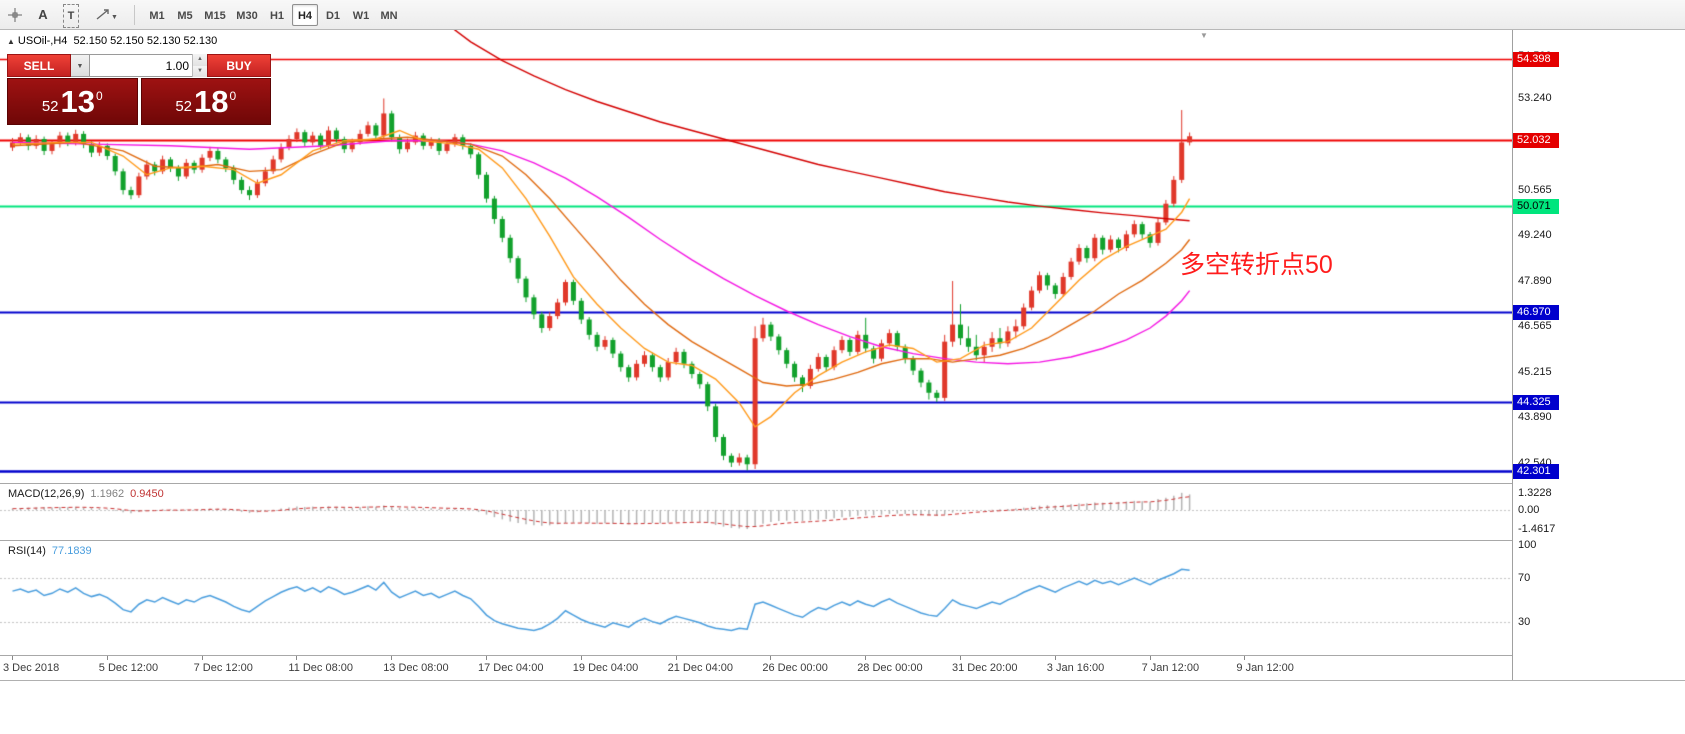 The height and width of the screenshot is (734, 1685). What do you see at coordinates (333, 16) in the screenshot?
I see `timeframe-button-d1: D1` at bounding box center [333, 16].